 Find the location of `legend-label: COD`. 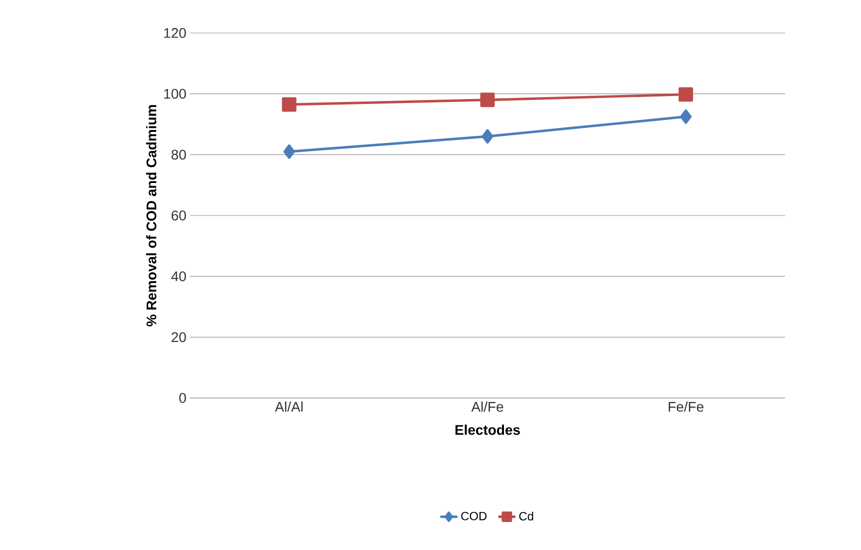

legend-label: COD is located at coordinates (474, 516).